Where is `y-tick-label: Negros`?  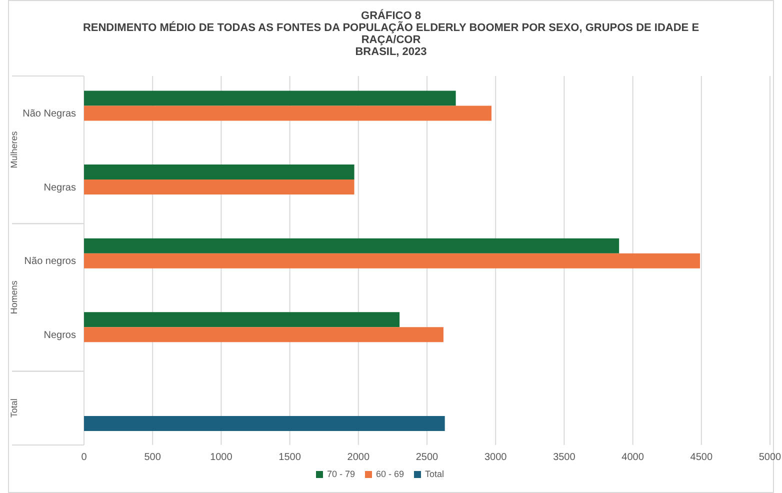 y-tick-label: Negros is located at coordinates (60, 335).